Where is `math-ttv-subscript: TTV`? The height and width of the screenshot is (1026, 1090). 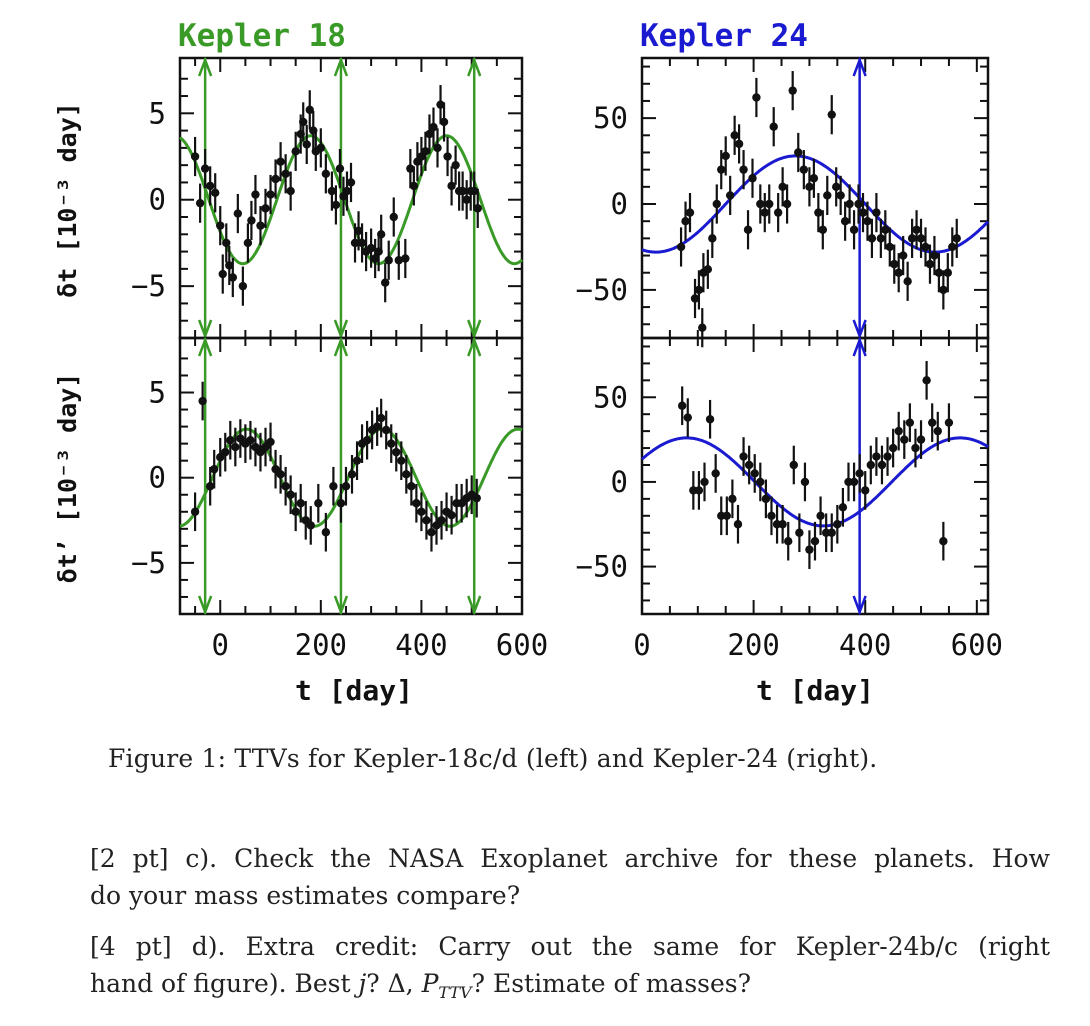 math-ttv-subscript: TTV is located at coordinates (455, 992).